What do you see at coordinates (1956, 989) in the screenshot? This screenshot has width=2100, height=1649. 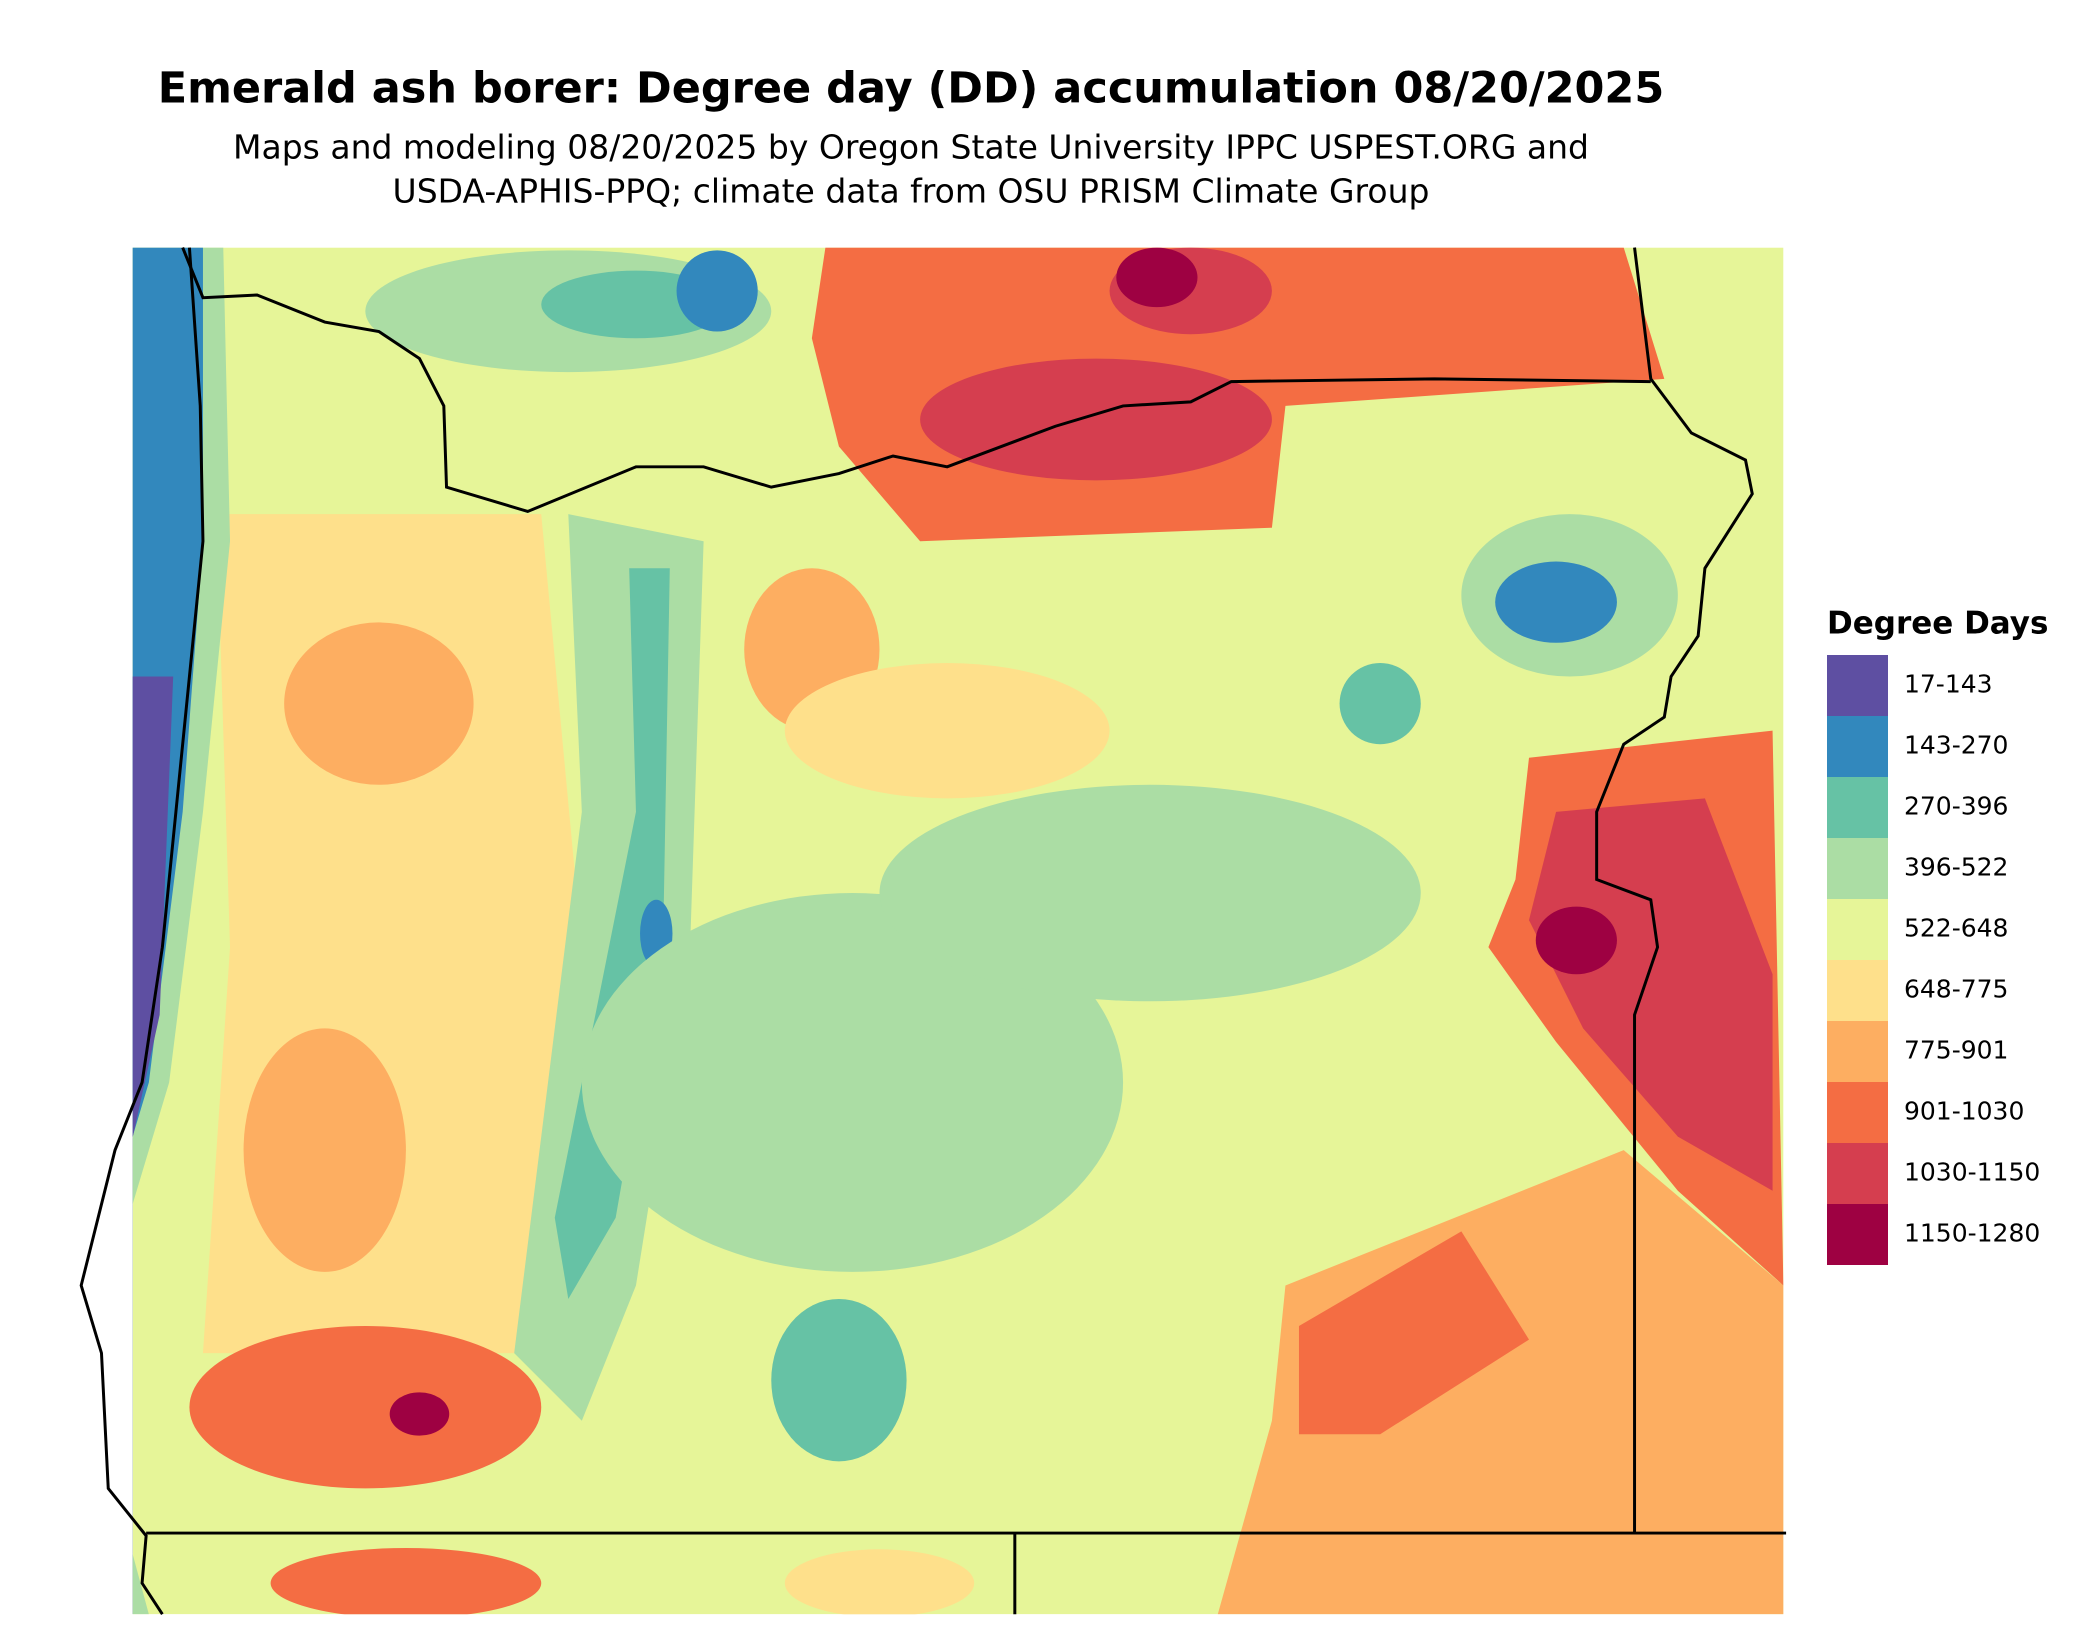 I see `legend-label: 648-775` at bounding box center [1956, 989].